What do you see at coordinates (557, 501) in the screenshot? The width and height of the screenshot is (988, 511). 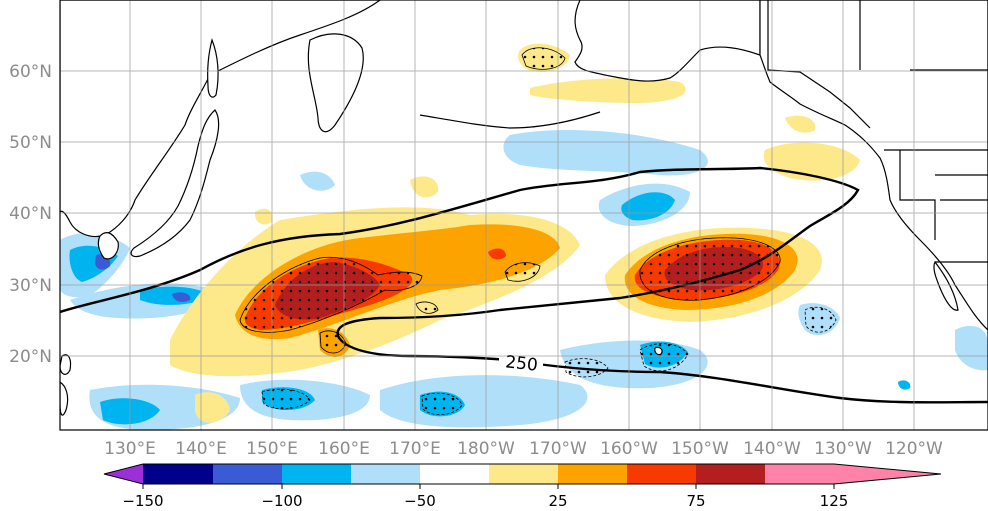 I see `colorbar-label-3: 25` at bounding box center [557, 501].